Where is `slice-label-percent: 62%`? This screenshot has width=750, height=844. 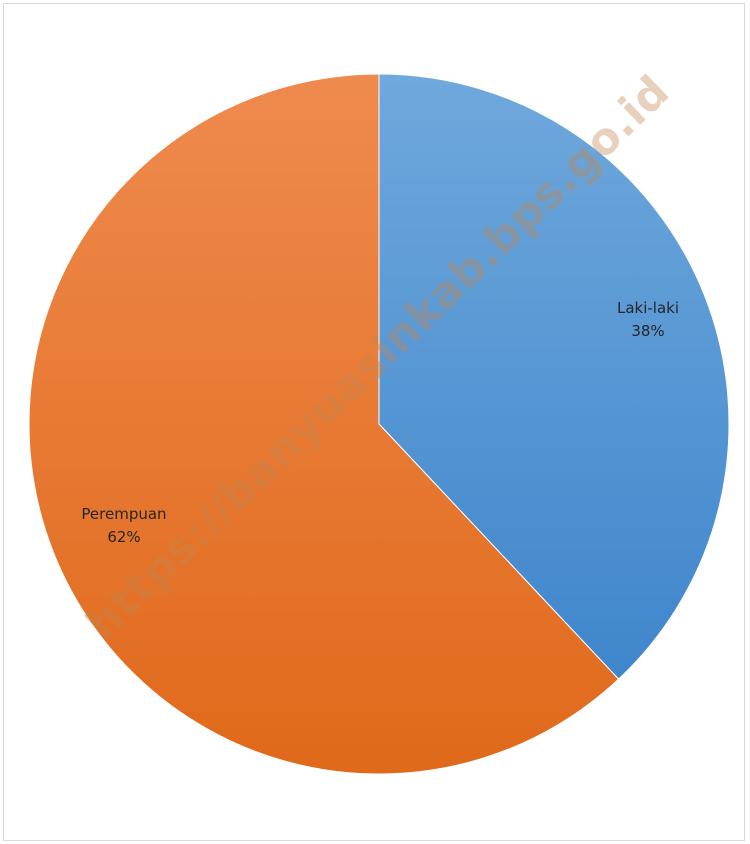
slice-label-percent: 62% is located at coordinates (123, 537).